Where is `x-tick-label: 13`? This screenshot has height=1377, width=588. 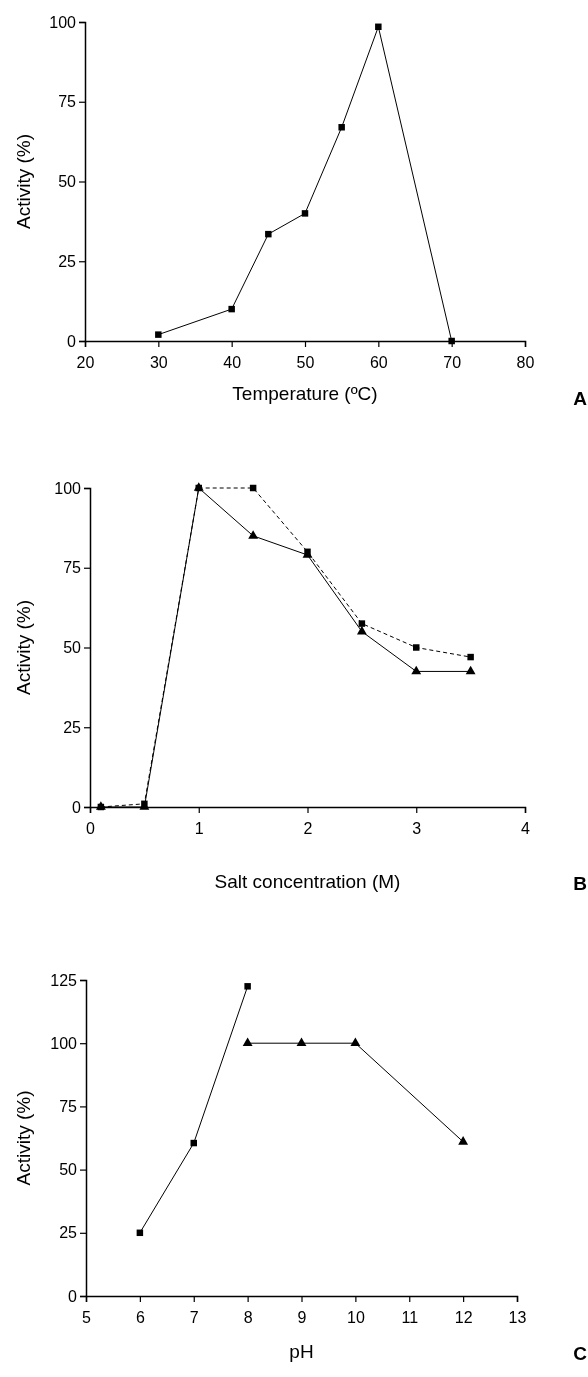
x-tick-label: 13 is located at coordinates (517, 1317).